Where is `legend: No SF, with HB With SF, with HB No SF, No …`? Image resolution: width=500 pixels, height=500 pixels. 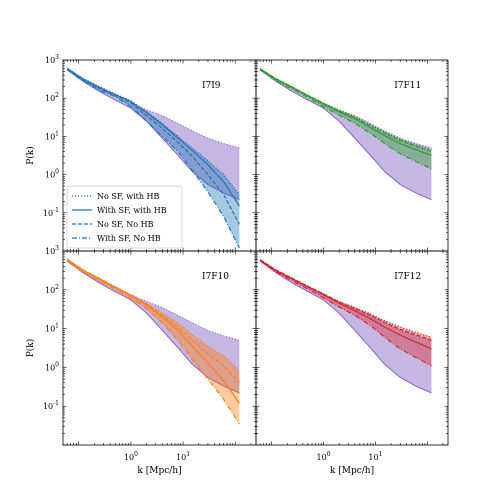
legend: No SF, with HB With SF, with HB No SF, No … is located at coordinates (124, 217).